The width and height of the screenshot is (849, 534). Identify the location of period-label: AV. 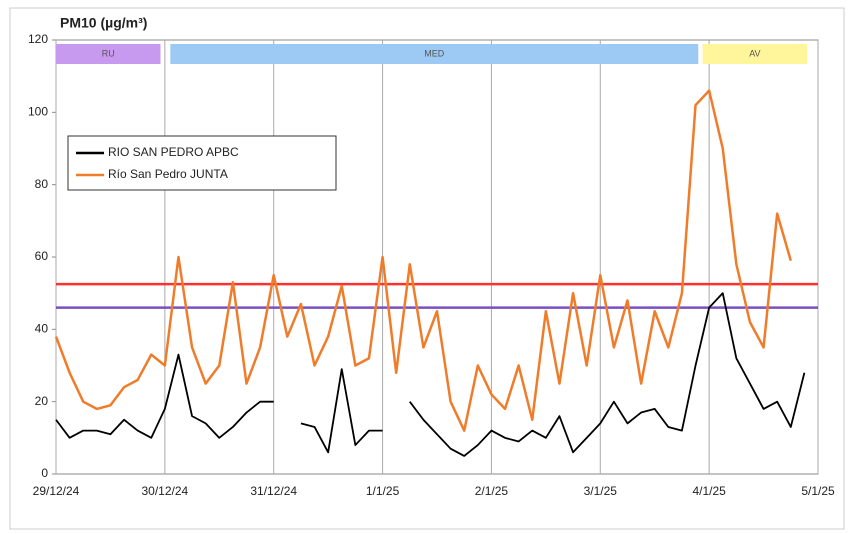
(754, 53).